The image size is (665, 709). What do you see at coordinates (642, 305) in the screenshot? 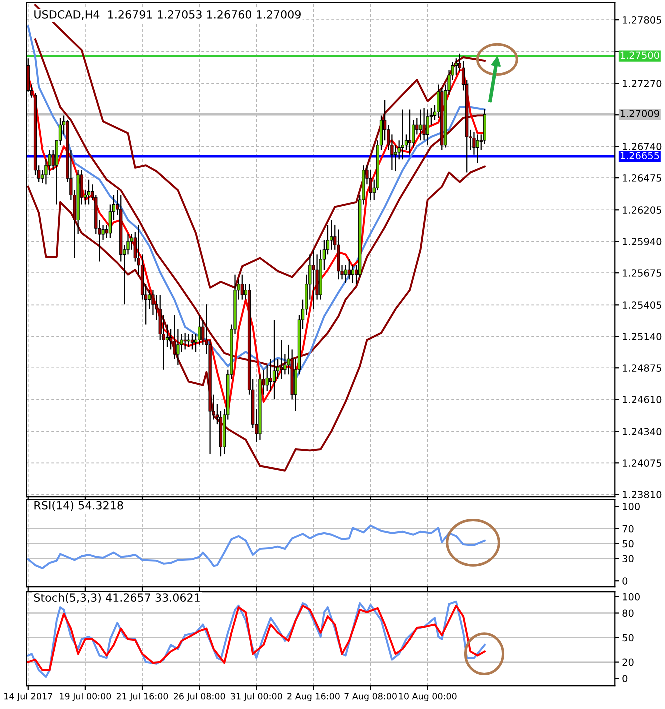
I see `y-tick-label: 1.25405` at bounding box center [642, 305].